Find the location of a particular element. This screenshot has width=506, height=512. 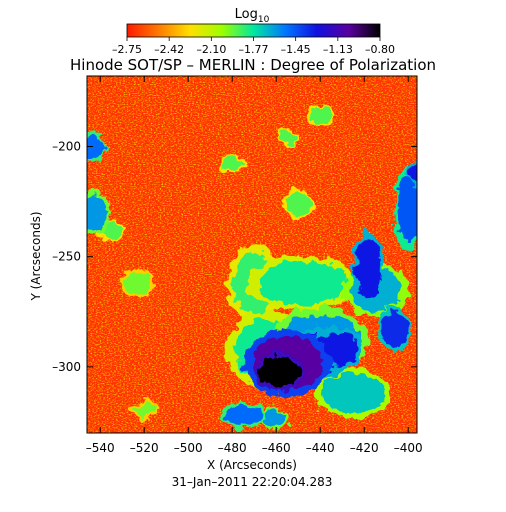

colorbar-tick-label: –1.13 is located at coordinates (338, 49).